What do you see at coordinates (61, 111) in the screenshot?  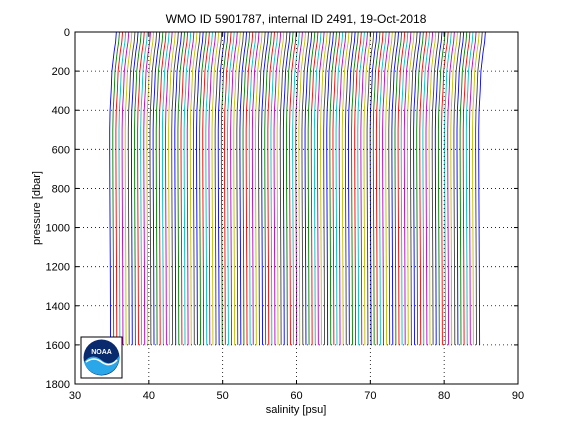 I see `y-tick-label: 400` at bounding box center [61, 111].